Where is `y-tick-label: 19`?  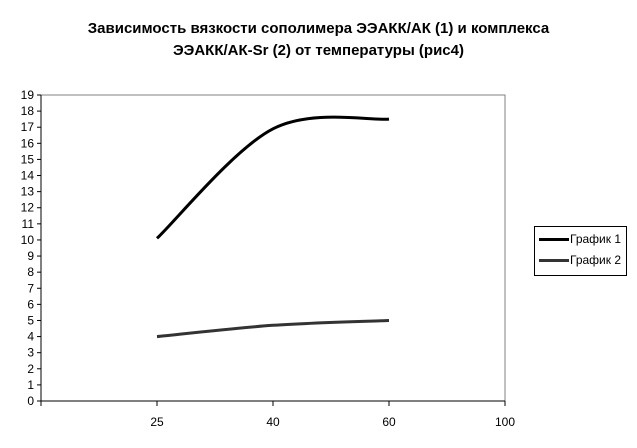
y-tick-label: 19 is located at coordinates (28, 95).